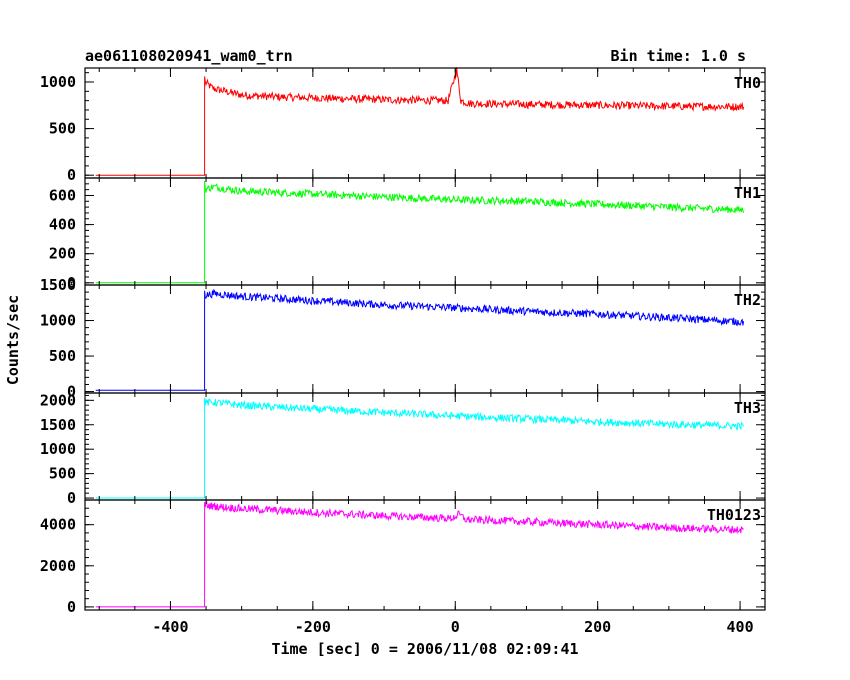  Describe the element at coordinates (62, 254) in the screenshot. I see `y-tick-label: 200` at that location.